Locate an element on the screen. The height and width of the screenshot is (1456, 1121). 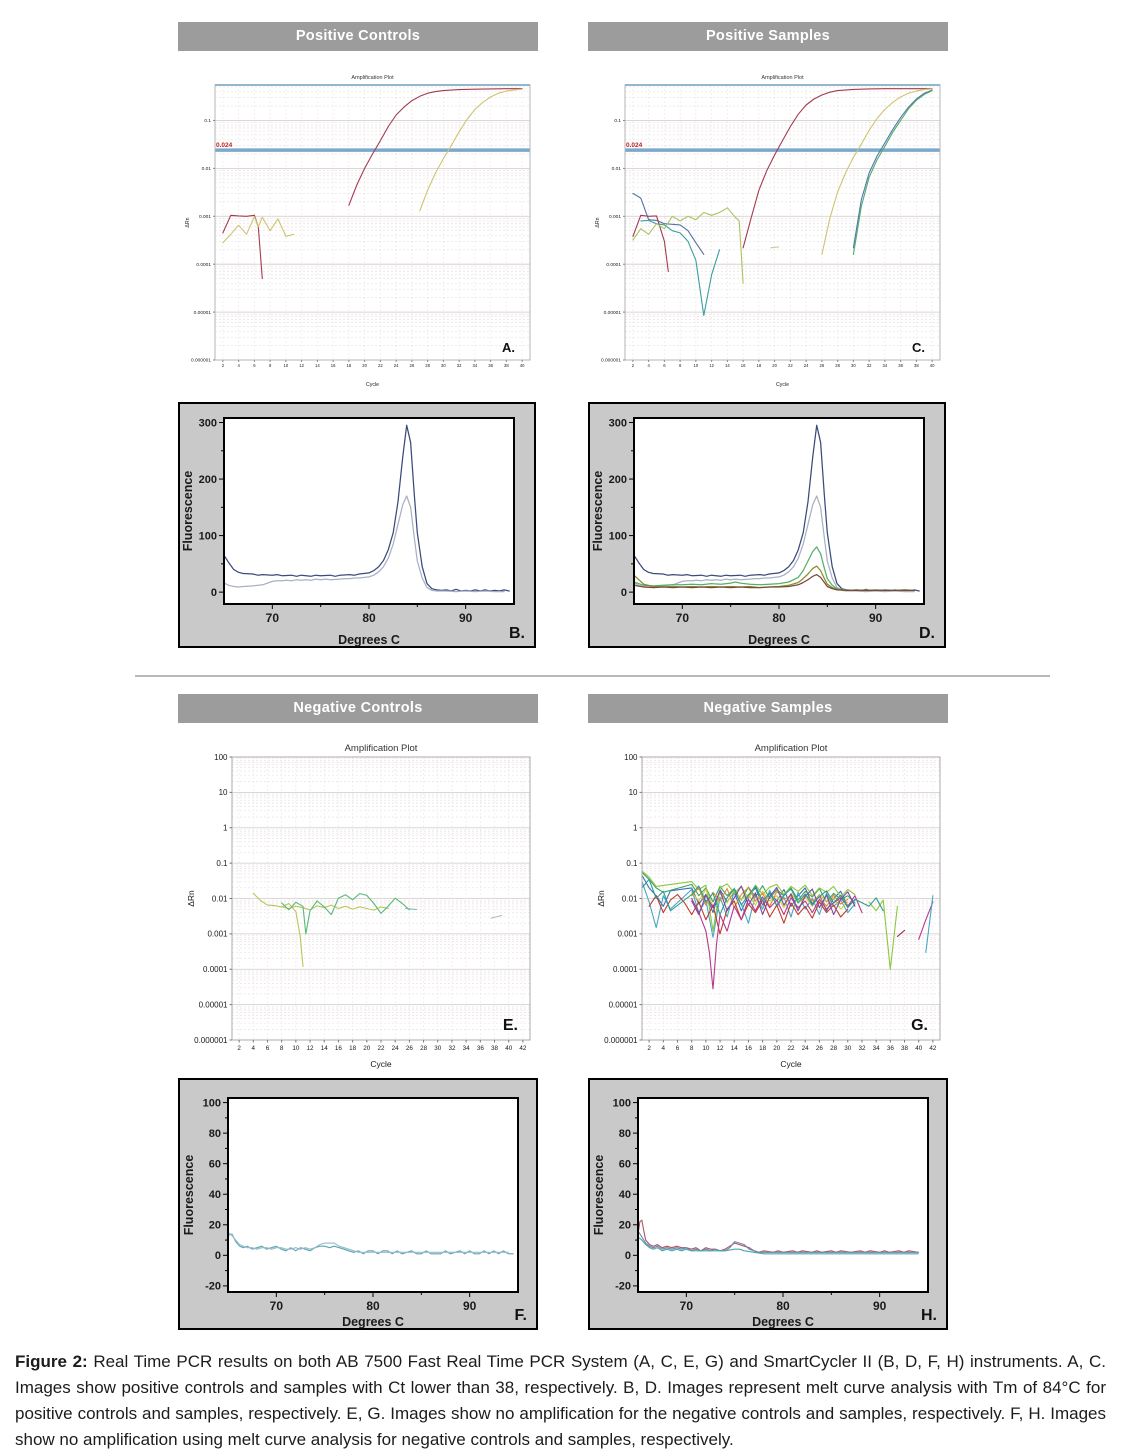
svg-text: 70 is located at coordinates (687, 1306).